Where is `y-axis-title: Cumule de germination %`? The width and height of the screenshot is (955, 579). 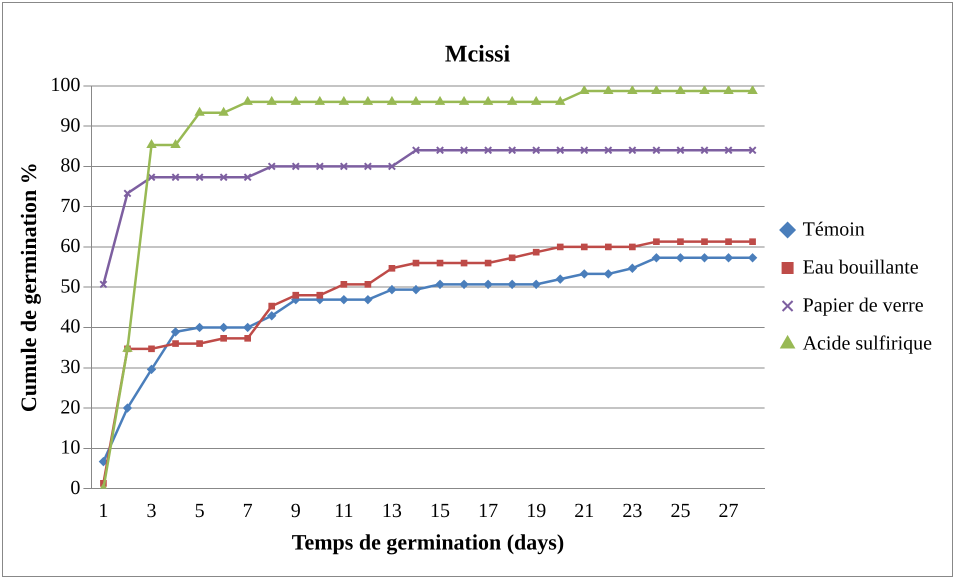
y-axis-title: Cumule de germination % is located at coordinates (28, 287).